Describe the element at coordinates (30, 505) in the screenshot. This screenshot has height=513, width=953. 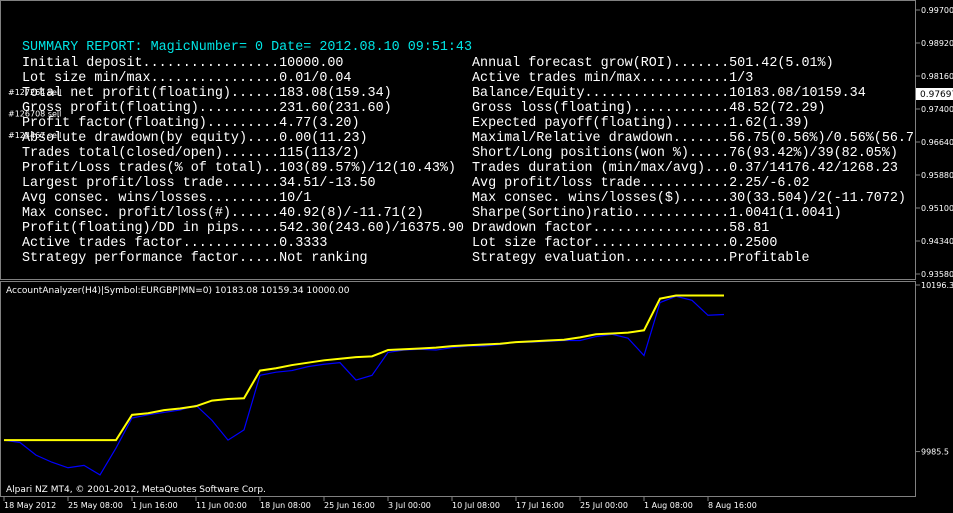
I see `time-label: 18 May 2012` at that location.